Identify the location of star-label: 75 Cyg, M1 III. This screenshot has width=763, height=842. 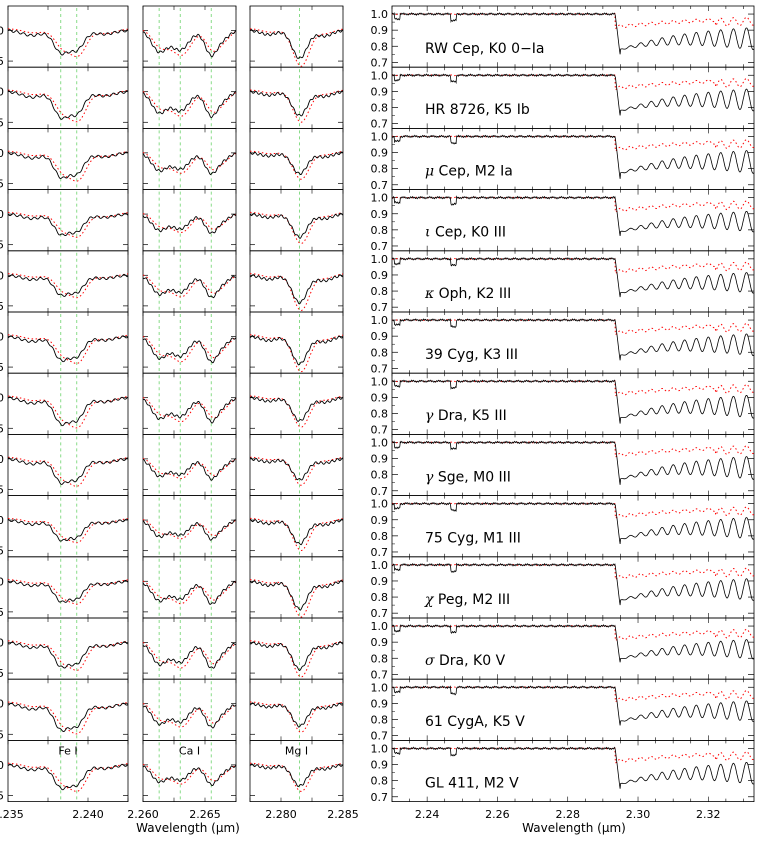
(473, 539).